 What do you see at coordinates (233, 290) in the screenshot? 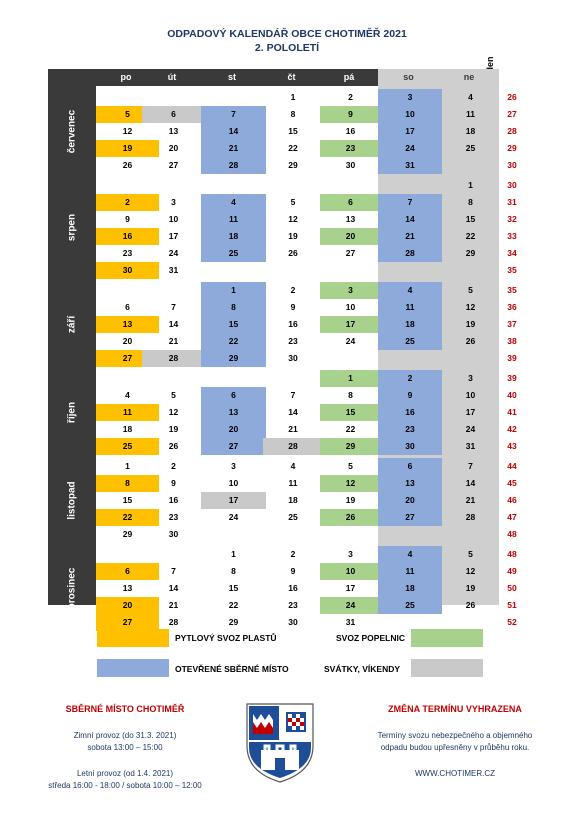
I see `day-cell: 1` at bounding box center [233, 290].